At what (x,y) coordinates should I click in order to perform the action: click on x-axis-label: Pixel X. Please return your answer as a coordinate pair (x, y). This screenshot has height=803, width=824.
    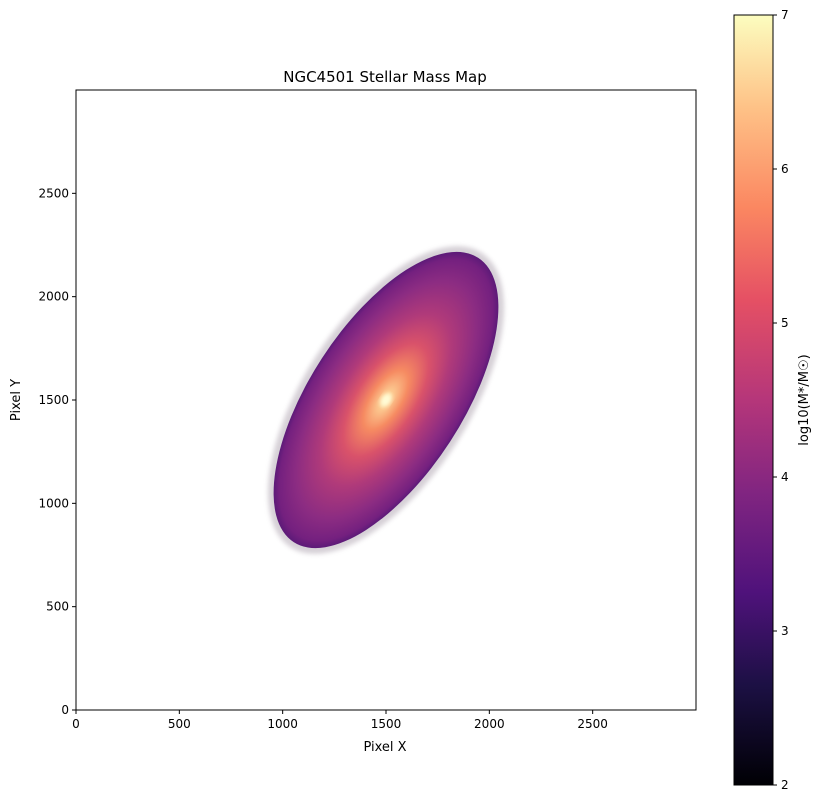
    Looking at the image, I should click on (384, 747).